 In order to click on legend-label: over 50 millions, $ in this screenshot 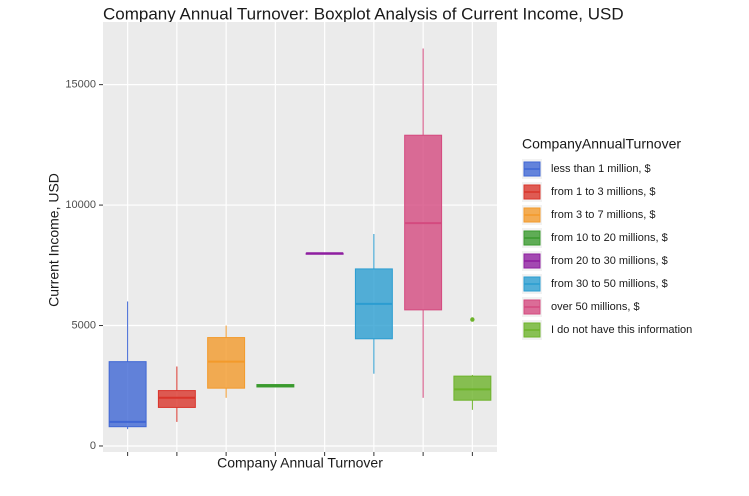, I will do `click(595, 307)`.